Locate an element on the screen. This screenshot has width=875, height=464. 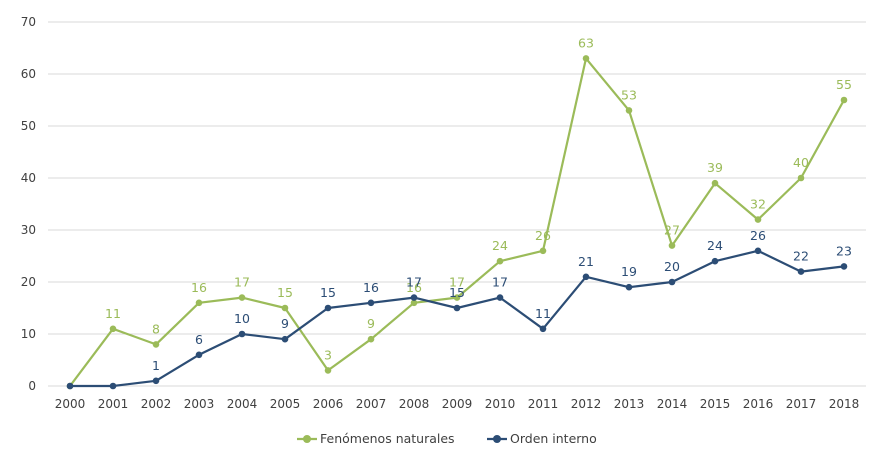
data-label: 8 is located at coordinates (156, 328).